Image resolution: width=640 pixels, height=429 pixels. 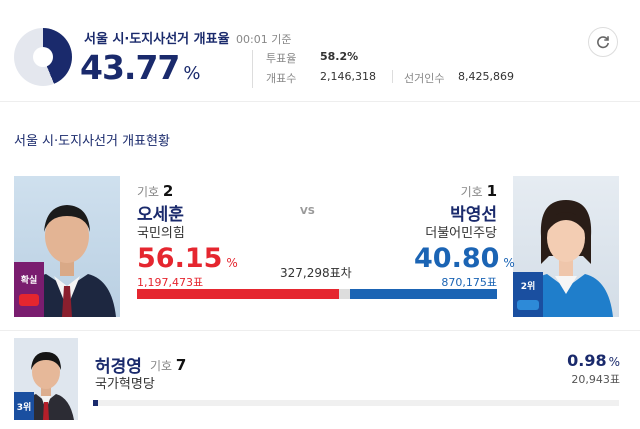 I want to click on candidate-percent: 40.80%, so click(x=464, y=258).